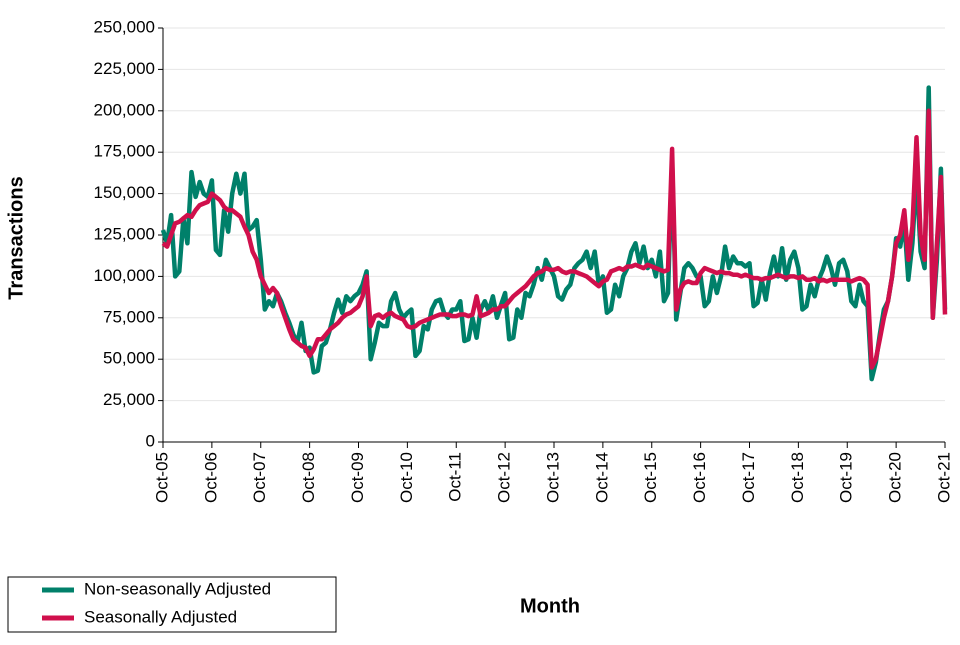 Image resolution: width=960 pixels, height=645 pixels. Describe the element at coordinates (124, 192) in the screenshot. I see `y-tick-label: 150,000` at that location.